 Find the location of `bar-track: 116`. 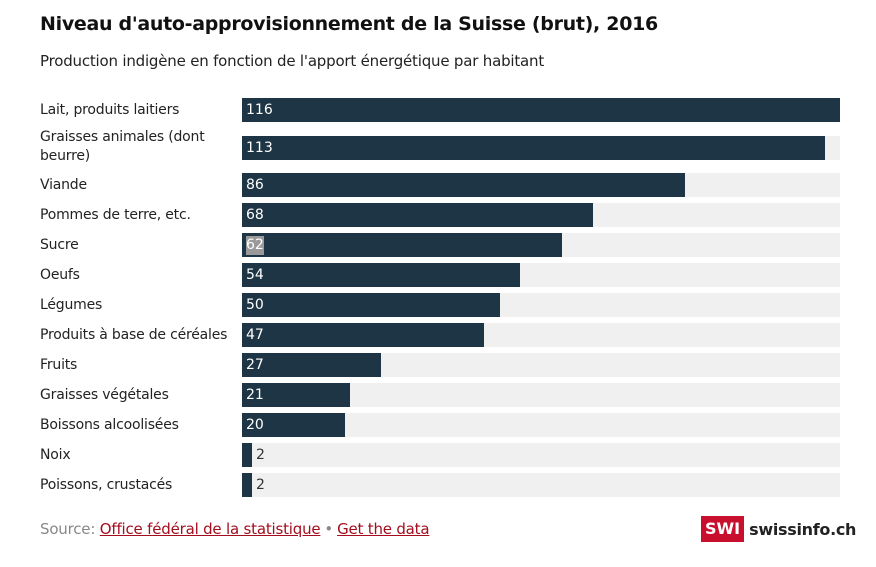

bar-track: 116 is located at coordinates (541, 110).